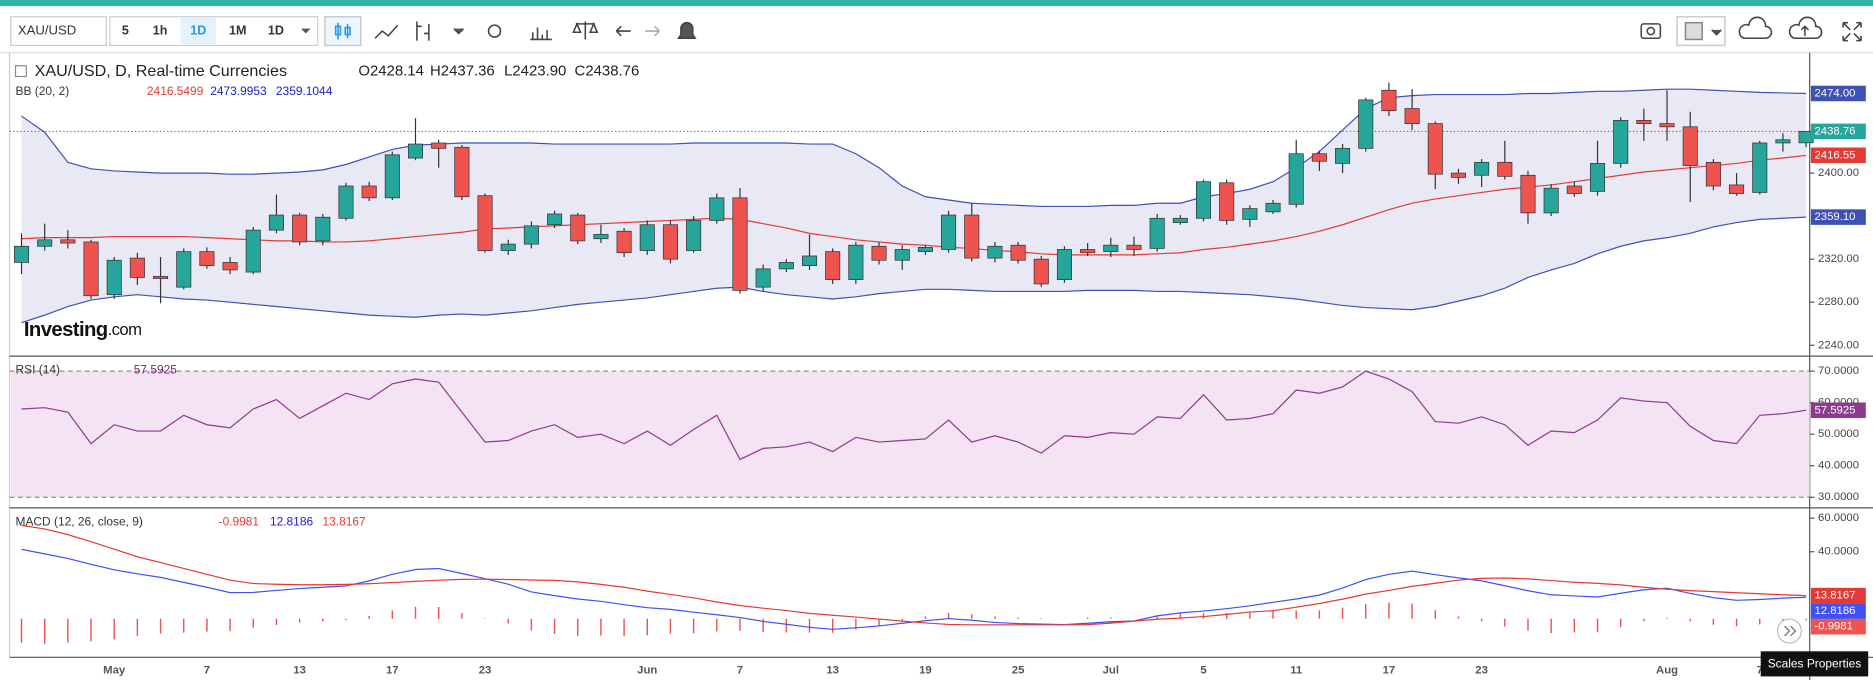 The width and height of the screenshot is (1873, 680). Describe the element at coordinates (652, 31) in the screenshot. I see `redo-icon` at that location.